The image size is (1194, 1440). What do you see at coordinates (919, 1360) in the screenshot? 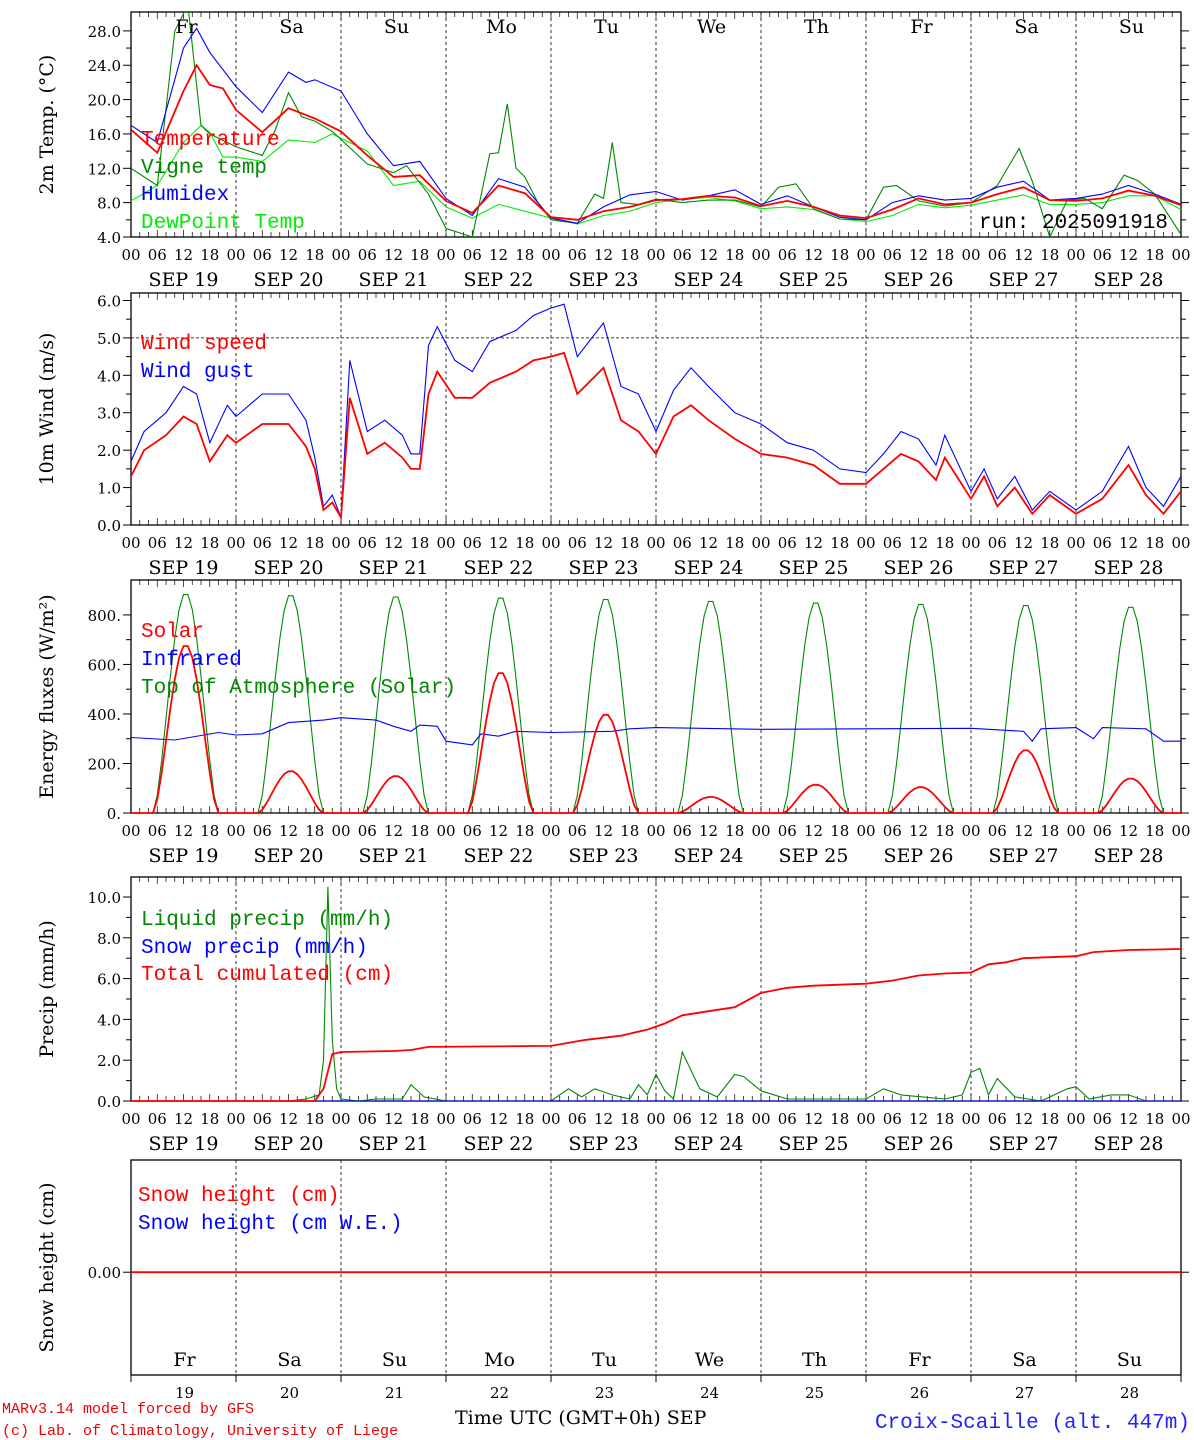
I see `weekday-label: Fr` at bounding box center [919, 1360].